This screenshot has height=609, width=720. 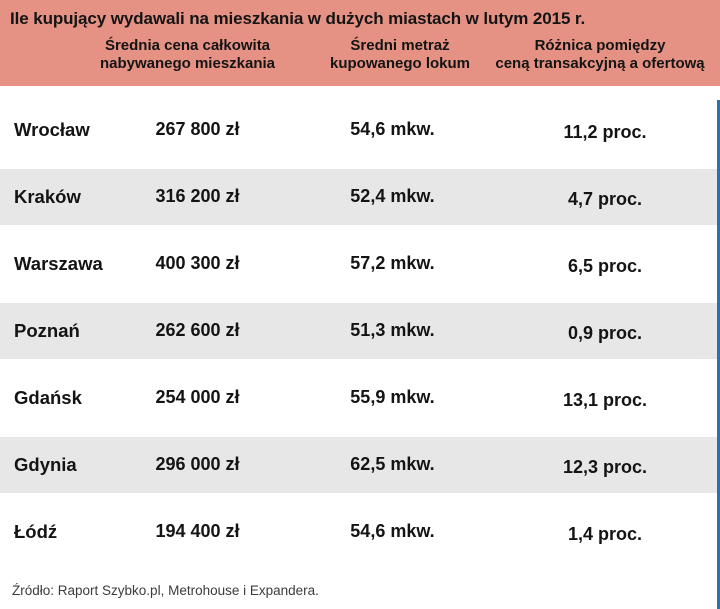 I want to click on column-header-line: kupowanego lokum, so click(x=399, y=64).